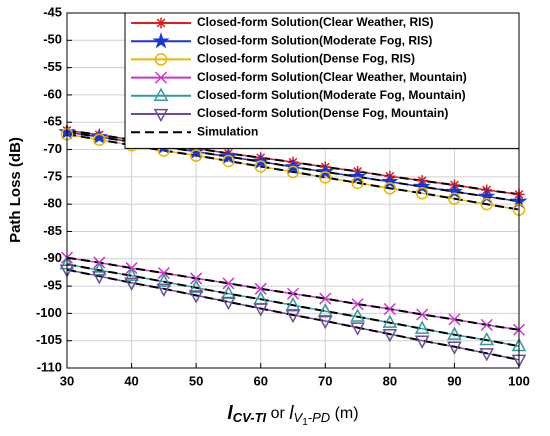  What do you see at coordinates (49, 312) in the screenshot?
I see `y-tick-label: -100` at bounding box center [49, 312].